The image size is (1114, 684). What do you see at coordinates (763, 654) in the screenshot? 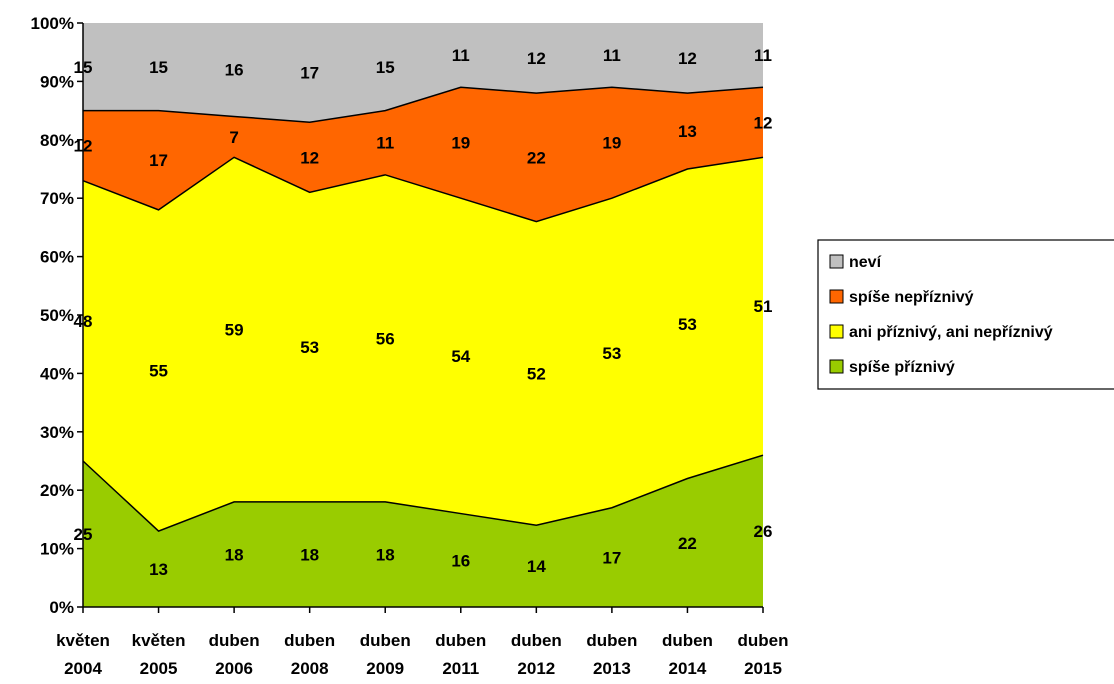
I see `x-tick-label: duben 2015` at bounding box center [763, 654].